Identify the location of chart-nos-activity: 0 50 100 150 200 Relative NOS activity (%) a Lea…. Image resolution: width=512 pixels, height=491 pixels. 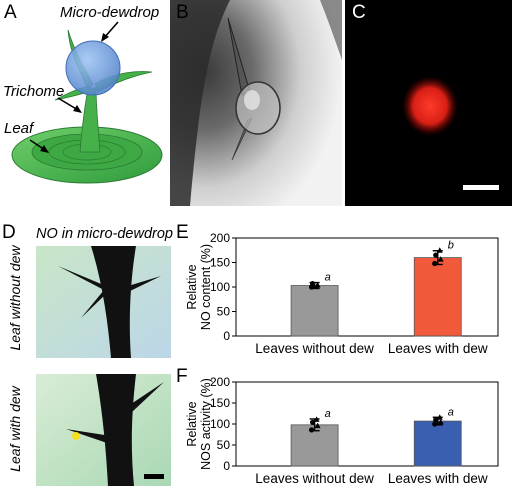
(342, 430).